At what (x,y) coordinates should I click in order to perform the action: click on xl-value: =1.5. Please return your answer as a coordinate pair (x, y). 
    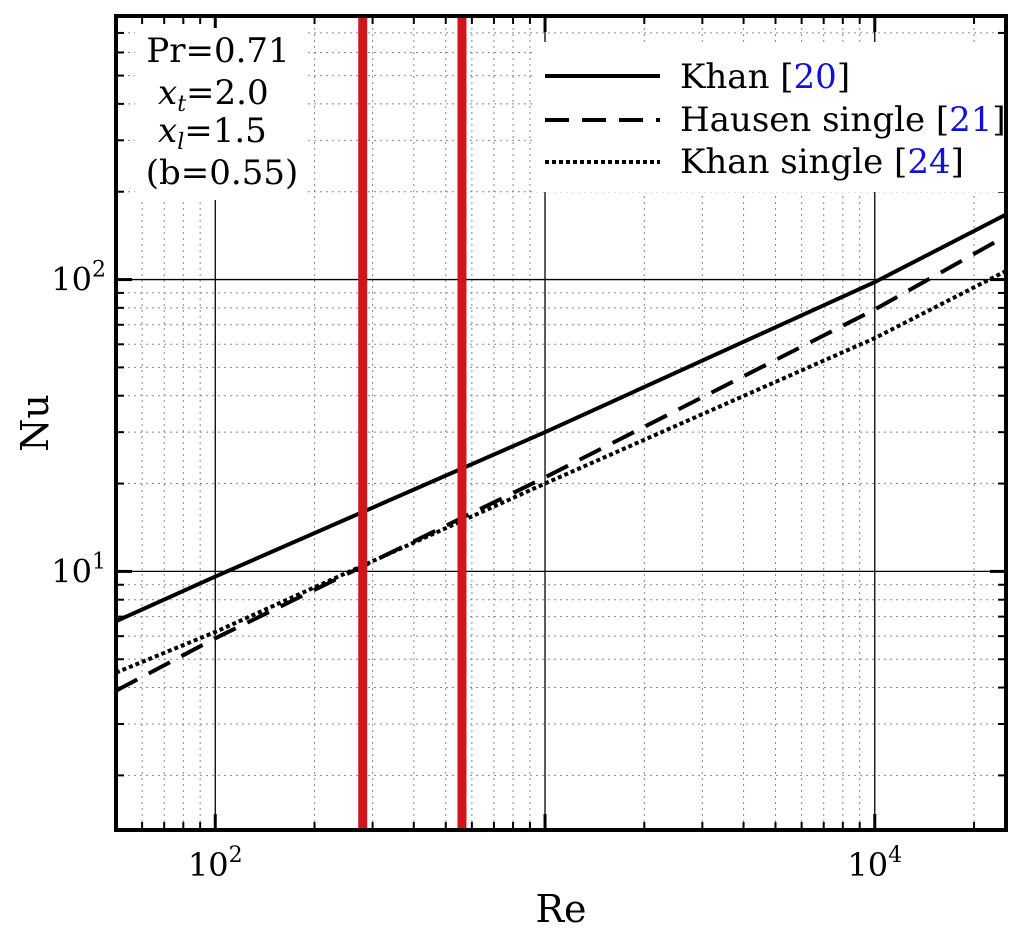
    Looking at the image, I should click on (225, 131).